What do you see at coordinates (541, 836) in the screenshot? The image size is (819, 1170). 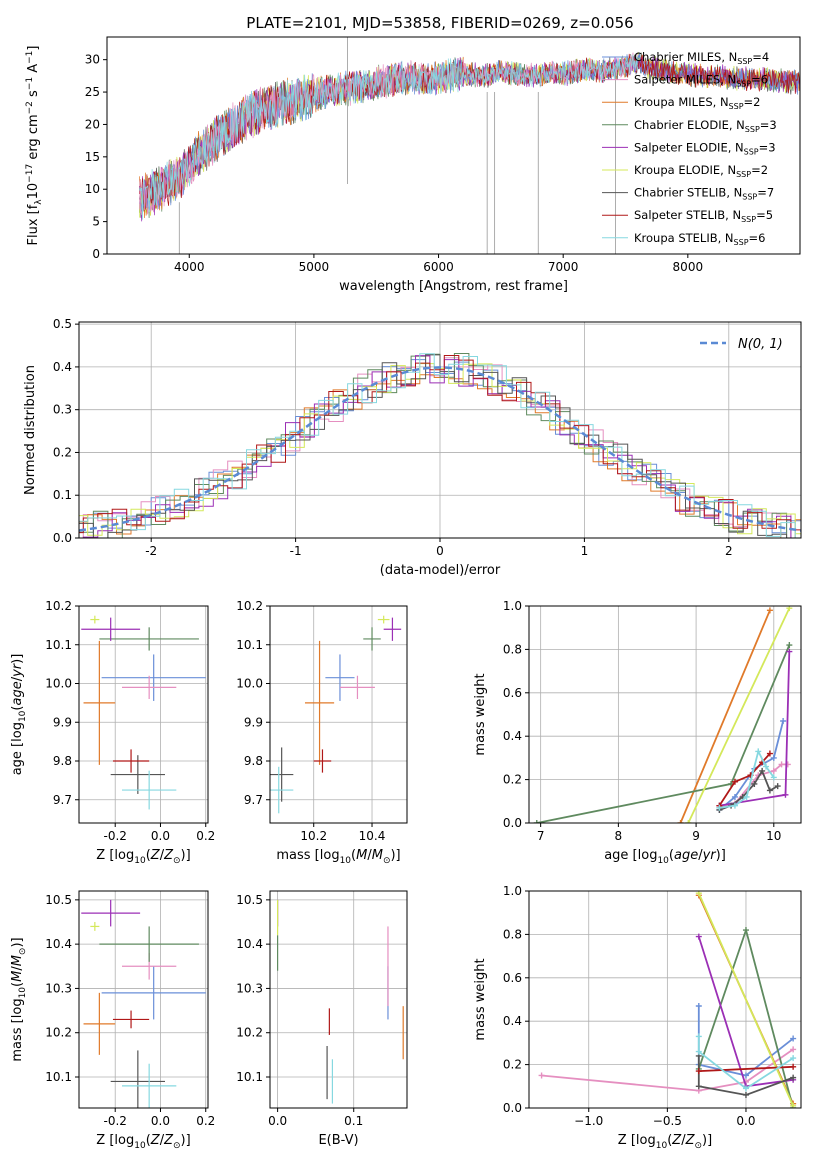 I see `x-tick-label: 7` at bounding box center [541, 836].